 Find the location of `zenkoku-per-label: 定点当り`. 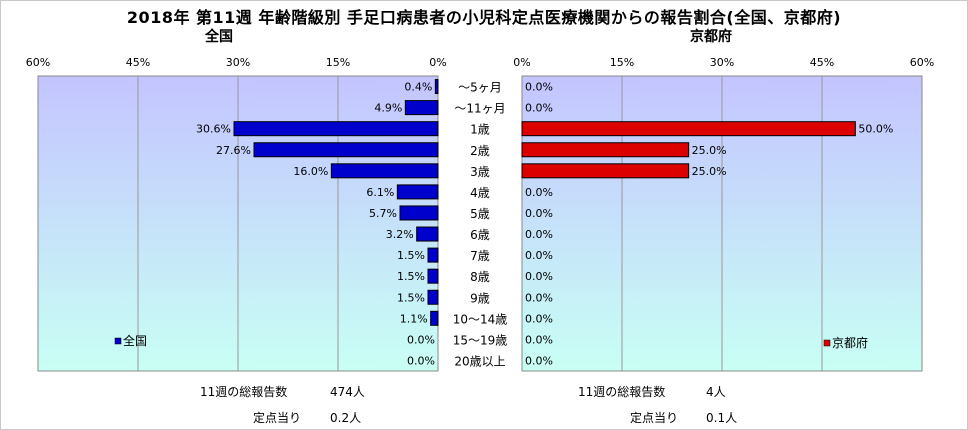

zenkoku-per-label: 定点当り is located at coordinates (277, 418).